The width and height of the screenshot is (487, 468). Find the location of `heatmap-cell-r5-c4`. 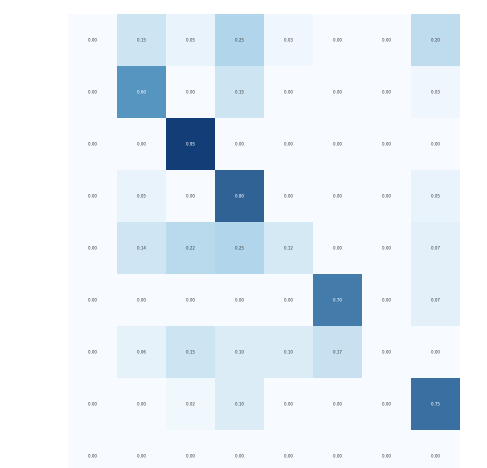

heatmap-cell-r5-c4 is located at coordinates (288, 300).